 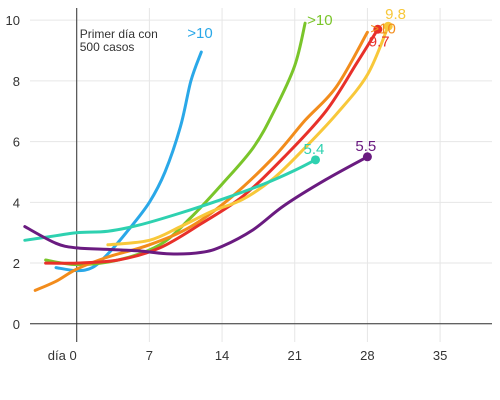 I want to click on y-tick-label: 6, so click(x=16, y=142).